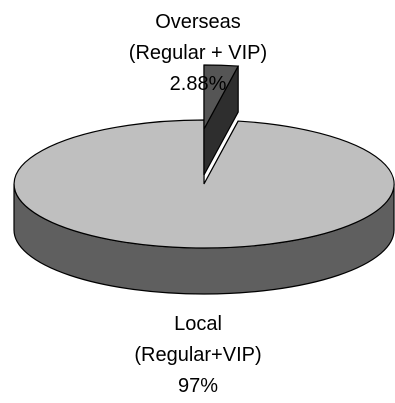  I want to click on local-label-line2: (Regular+VIP), so click(197, 355).